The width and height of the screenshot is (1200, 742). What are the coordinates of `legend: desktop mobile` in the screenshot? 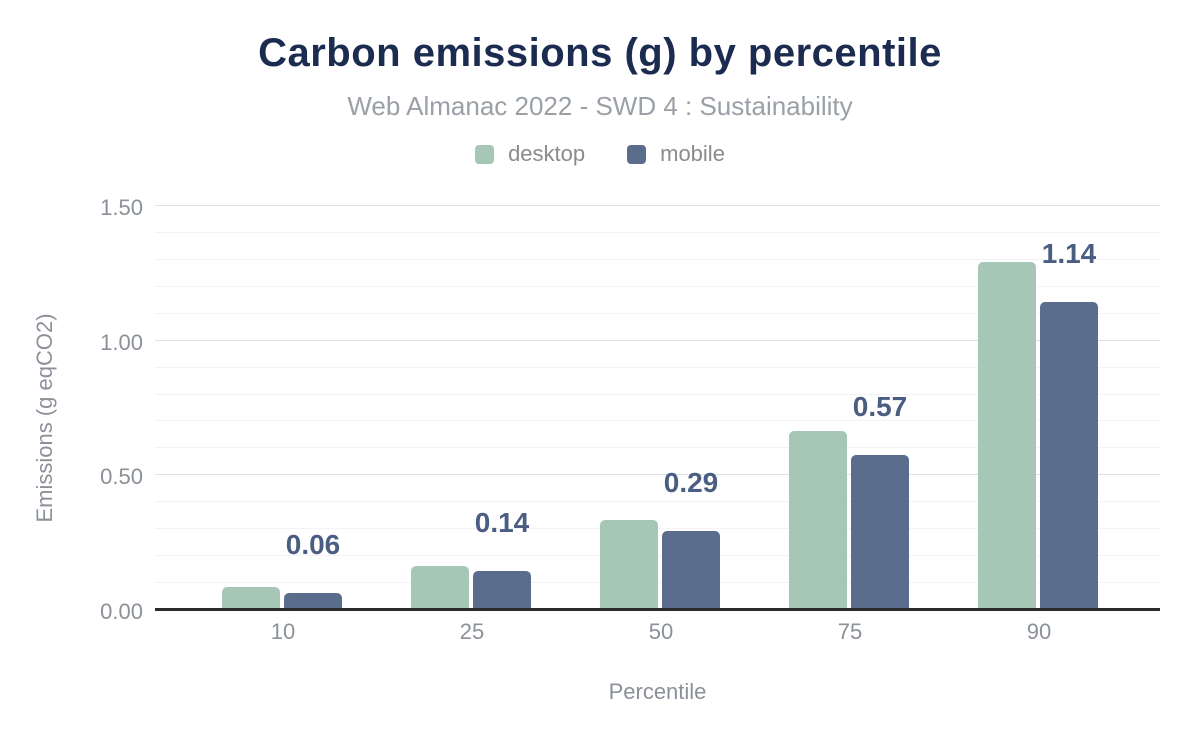 It's located at (600, 154).